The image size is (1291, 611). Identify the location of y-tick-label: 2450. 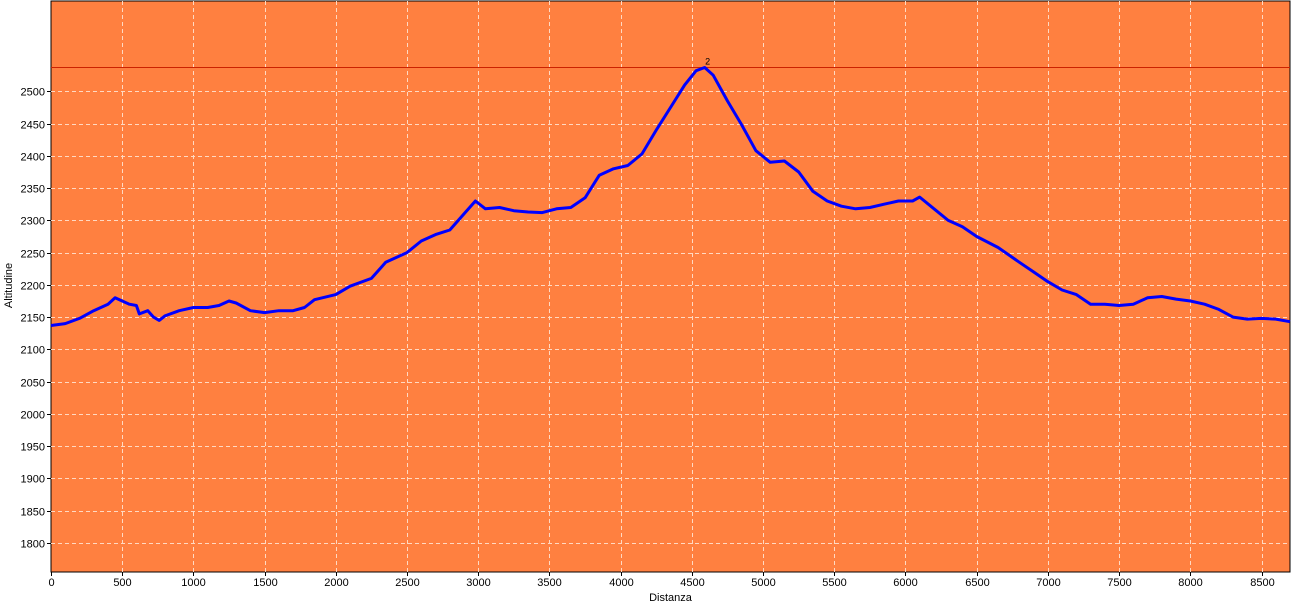
(33, 126).